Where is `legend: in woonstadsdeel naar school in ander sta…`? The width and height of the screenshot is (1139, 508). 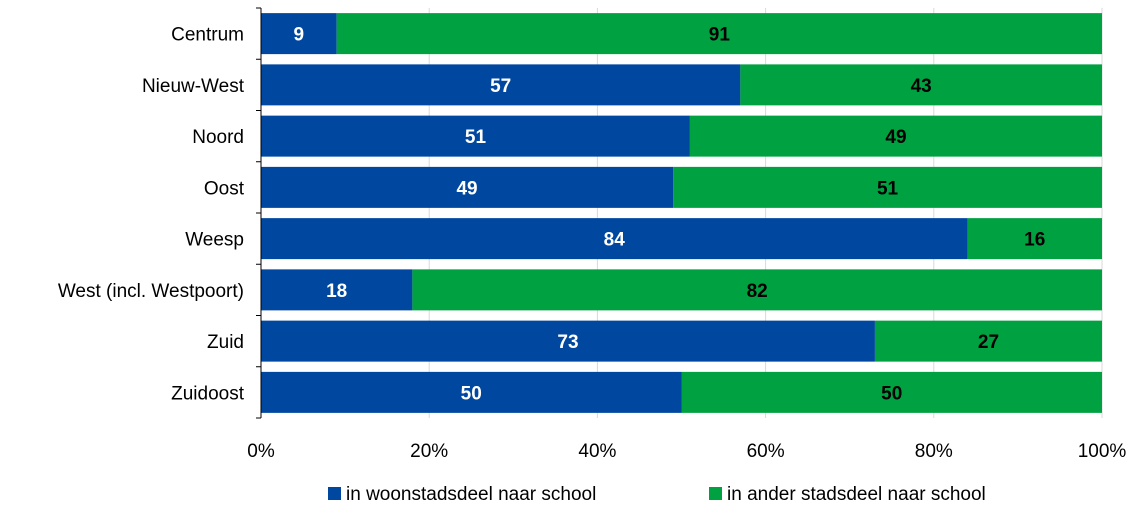
legend: in woonstadsdeel naar school in ander sta… is located at coordinates (657, 494).